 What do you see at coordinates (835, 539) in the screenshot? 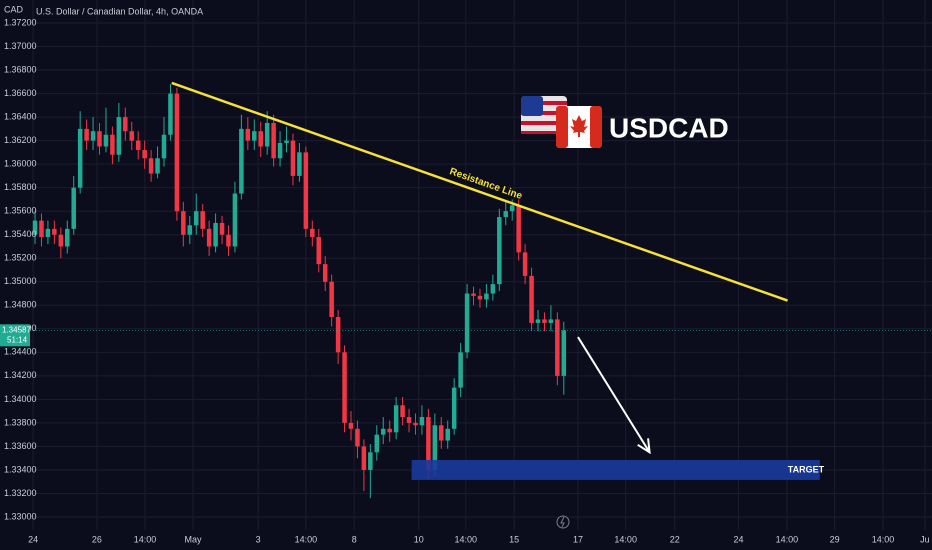
I see `x-tick-label: 29` at bounding box center [835, 539].